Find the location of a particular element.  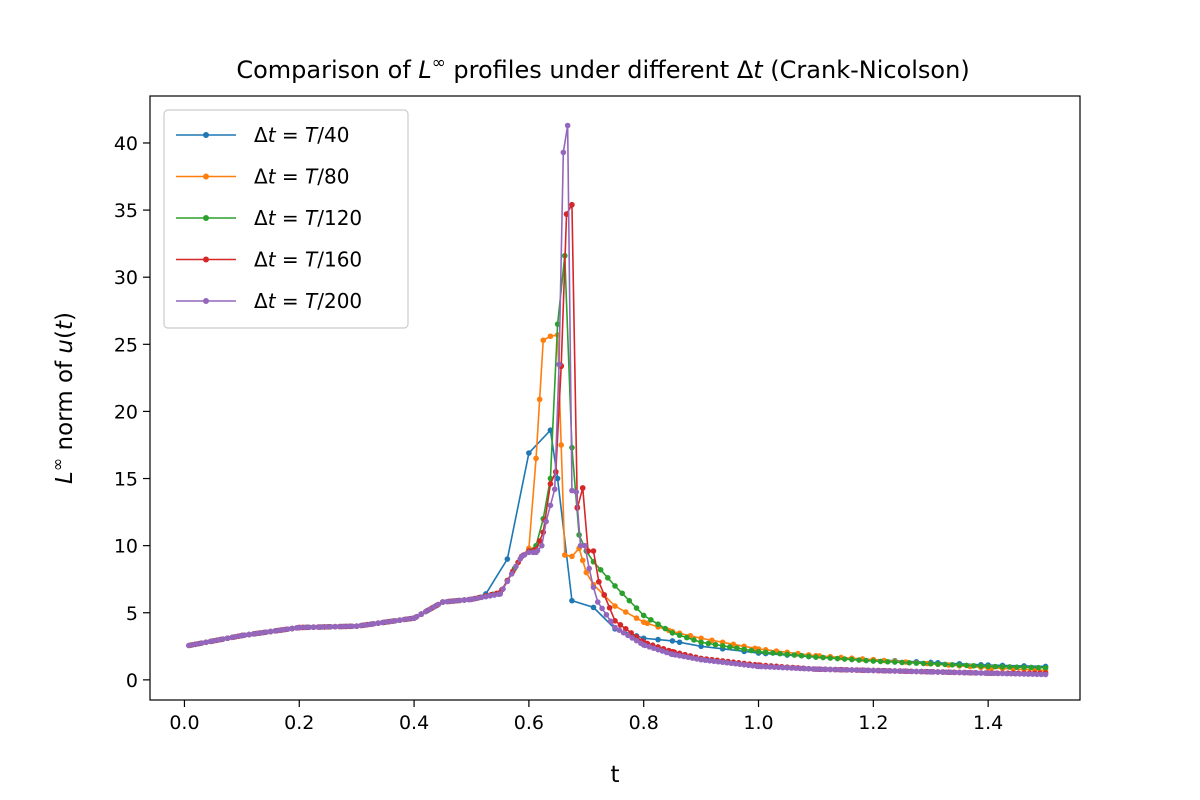

y-tick-label: 5 is located at coordinates (132, 614).